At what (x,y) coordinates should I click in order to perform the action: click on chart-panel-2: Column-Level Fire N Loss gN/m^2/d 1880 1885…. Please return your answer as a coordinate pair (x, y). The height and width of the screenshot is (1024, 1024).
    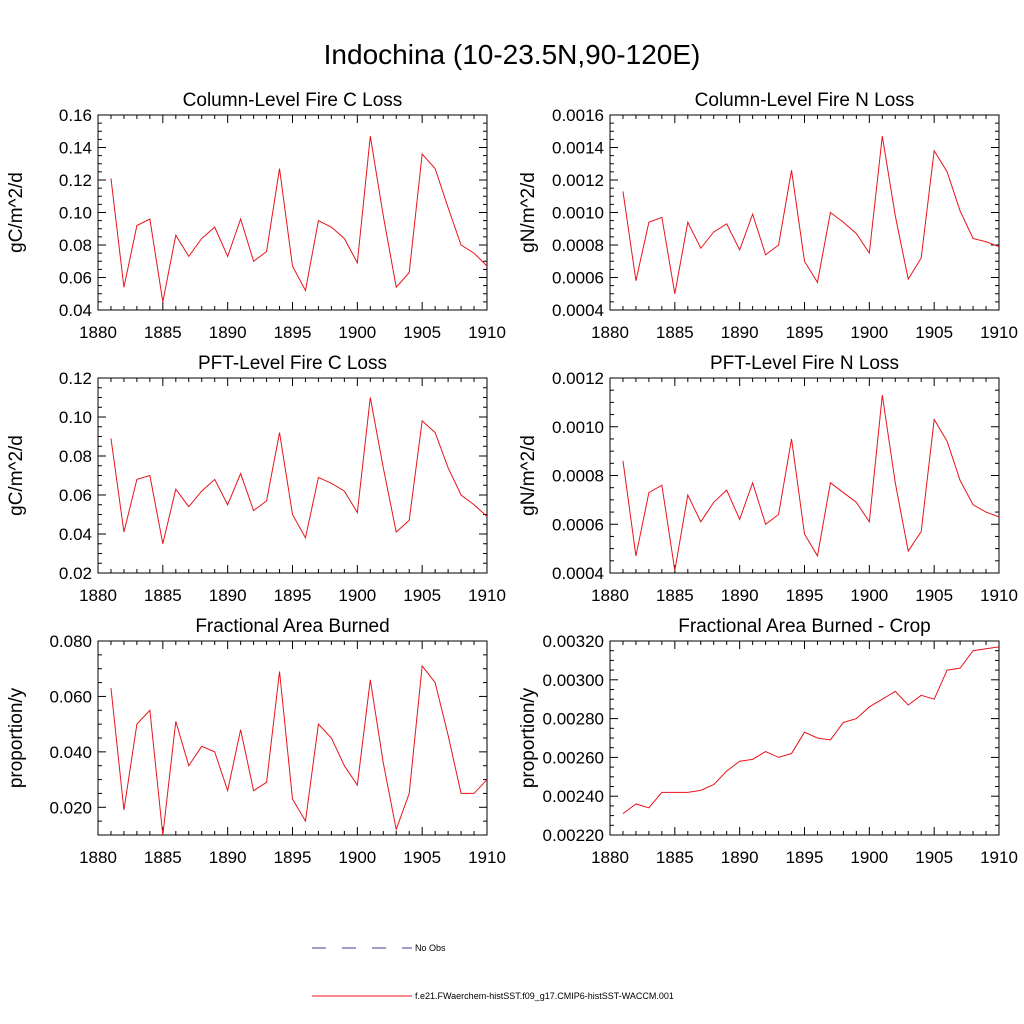
    Looking at the image, I should click on (768, 216).